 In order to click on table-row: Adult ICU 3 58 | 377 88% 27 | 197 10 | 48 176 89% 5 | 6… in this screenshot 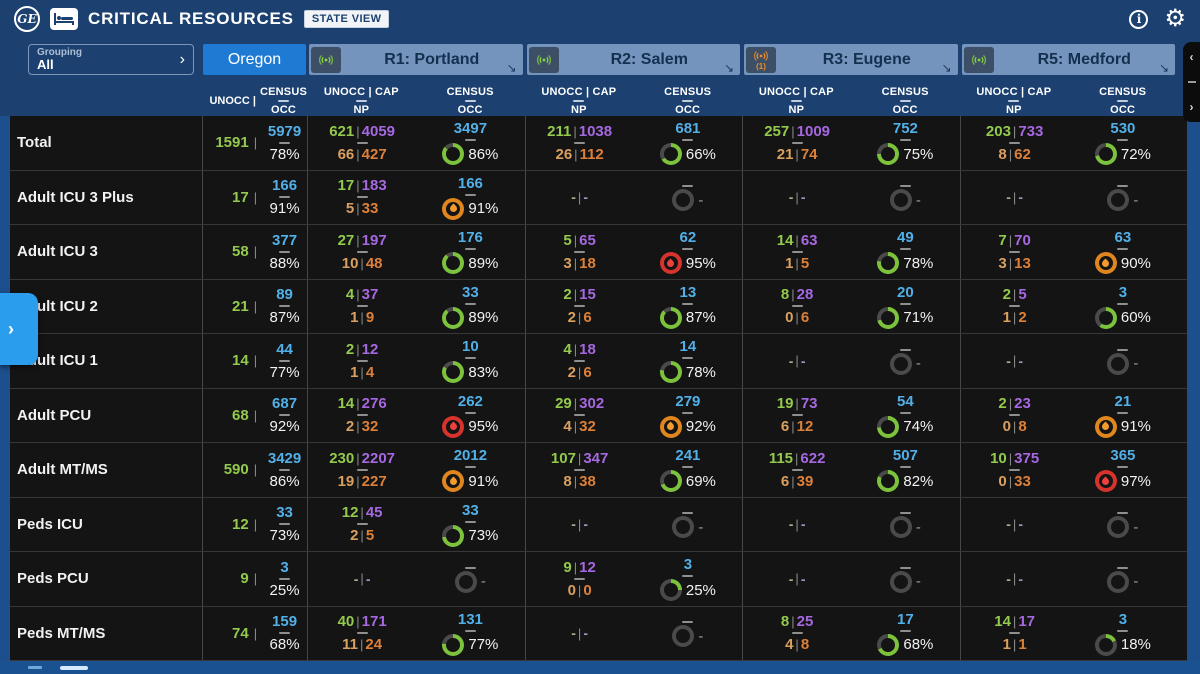, I will do `click(598, 252)`.